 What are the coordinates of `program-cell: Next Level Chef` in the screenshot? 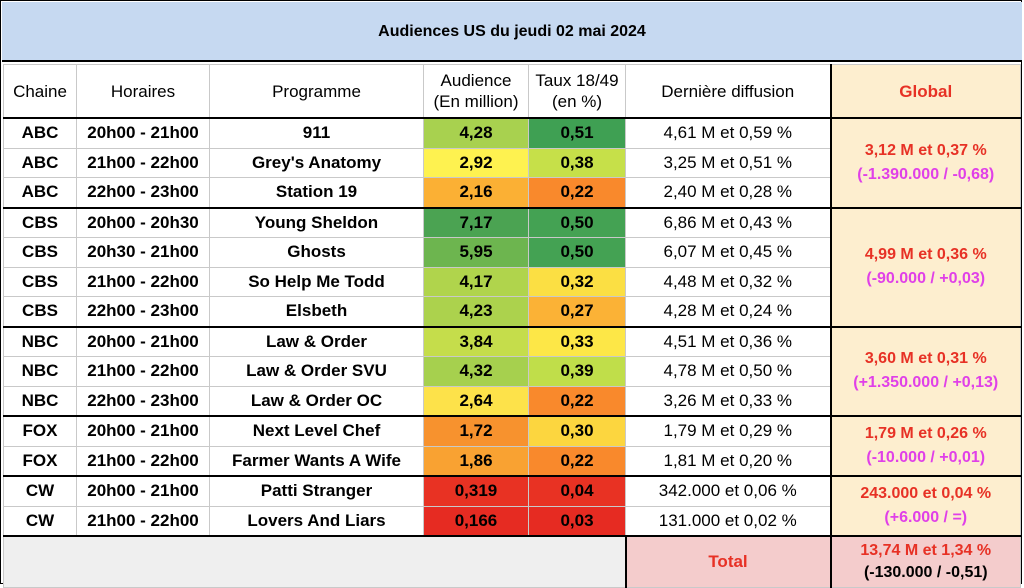 It's located at (316, 431).